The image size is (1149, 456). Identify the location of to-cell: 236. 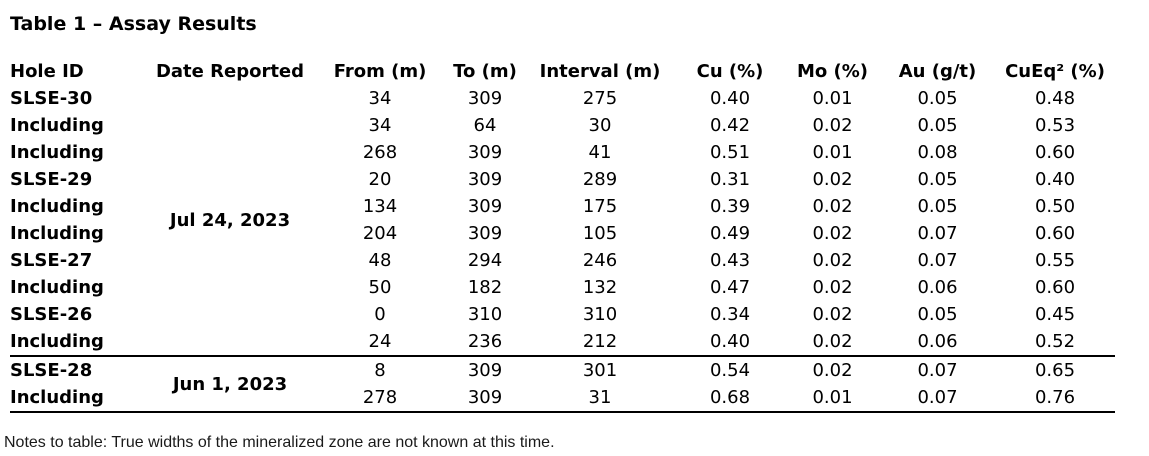
(485, 341).